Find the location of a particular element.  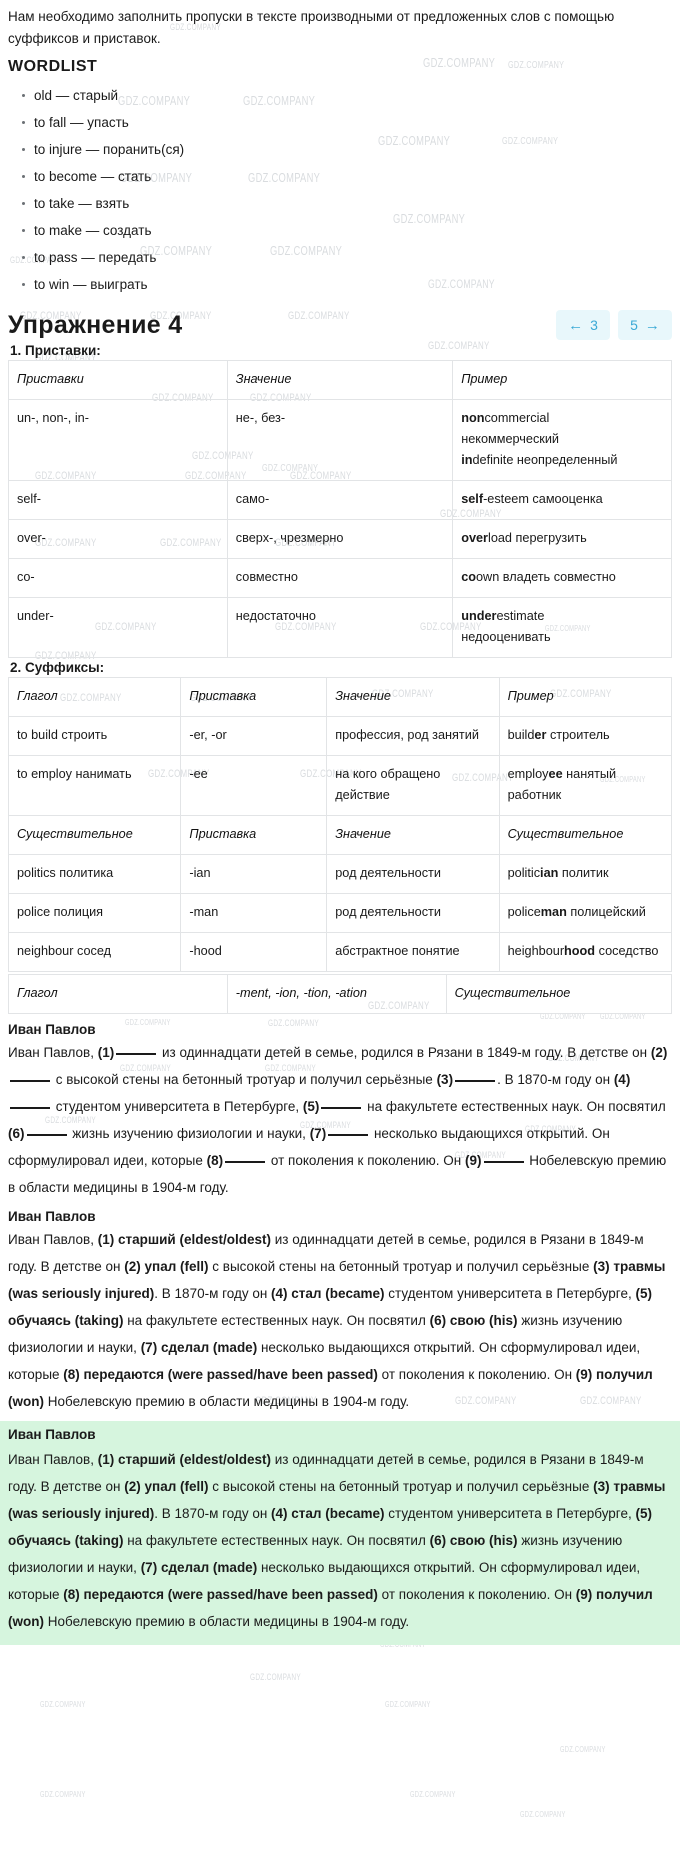

table-row: co- совместно coown владеть совместно is located at coordinates (340, 578).